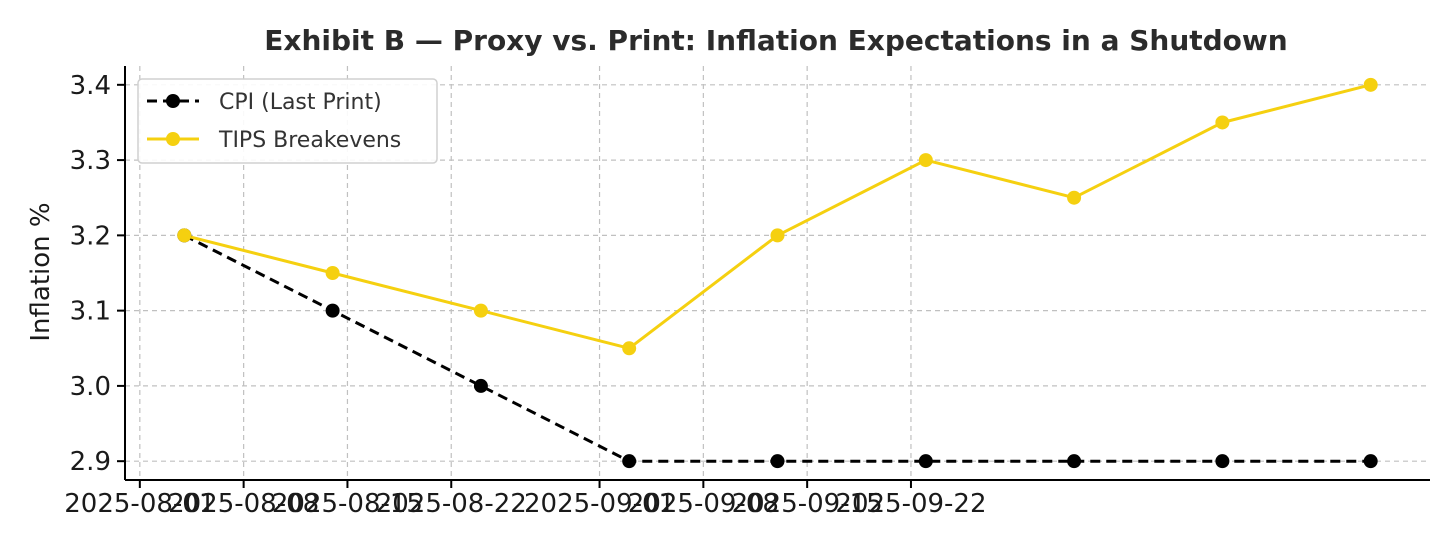  I want to click on legend-label: CPI (Last Print), so click(300, 102).